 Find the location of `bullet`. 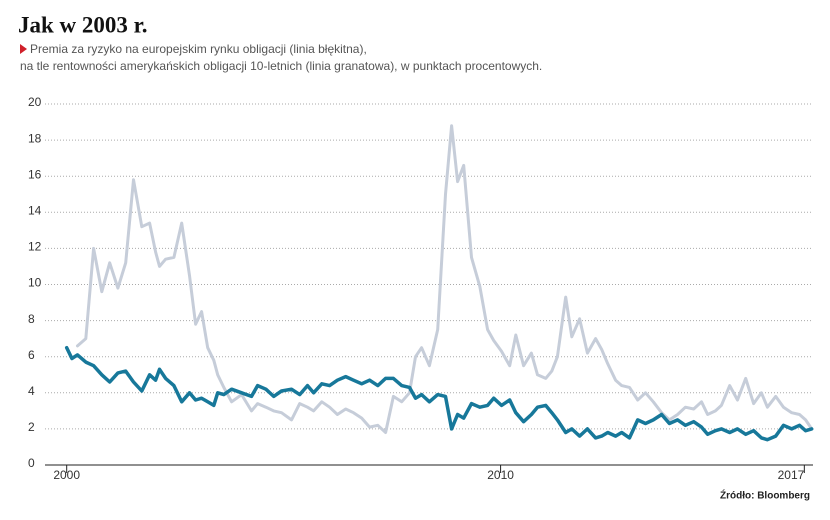

bullet is located at coordinates (23, 49).